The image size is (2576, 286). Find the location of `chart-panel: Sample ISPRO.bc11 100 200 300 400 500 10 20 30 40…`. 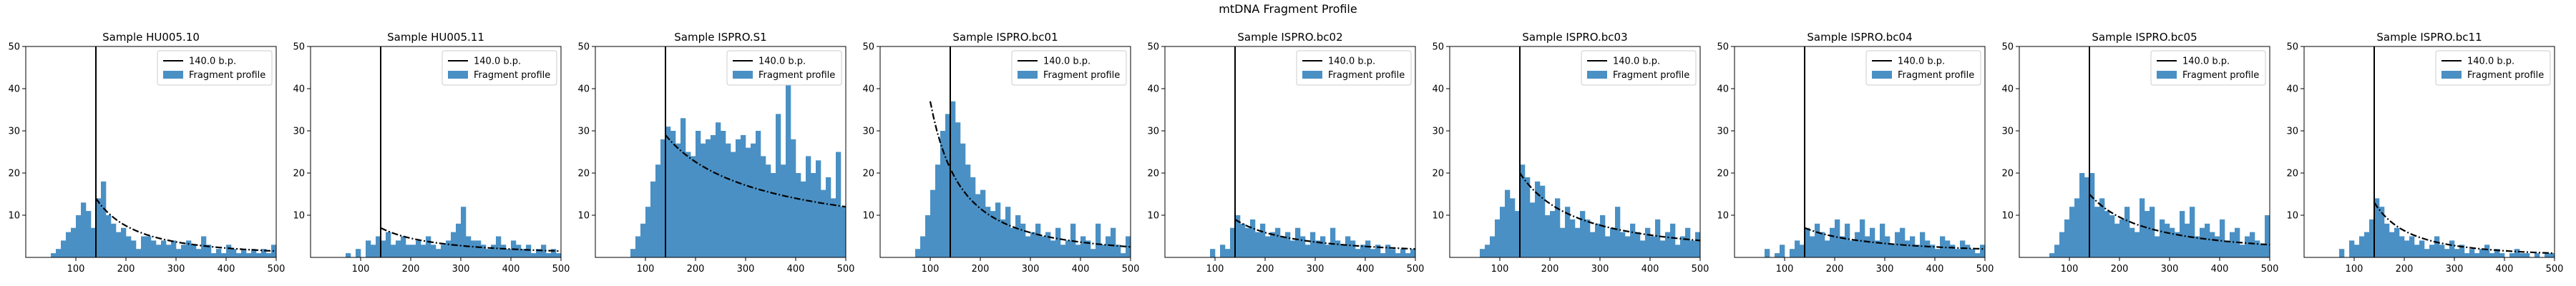

chart-panel: Sample ISPRO.bc11 100 200 300 400 500 10 20 30 40… is located at coordinates (2424, 153).